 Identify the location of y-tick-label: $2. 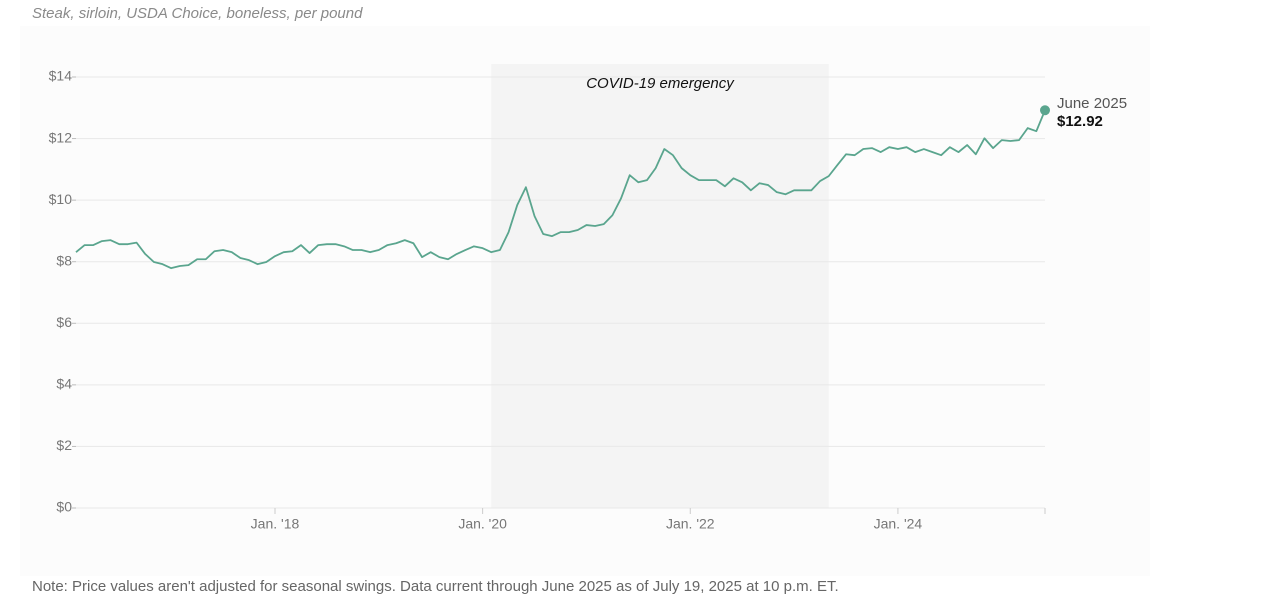
(64, 445).